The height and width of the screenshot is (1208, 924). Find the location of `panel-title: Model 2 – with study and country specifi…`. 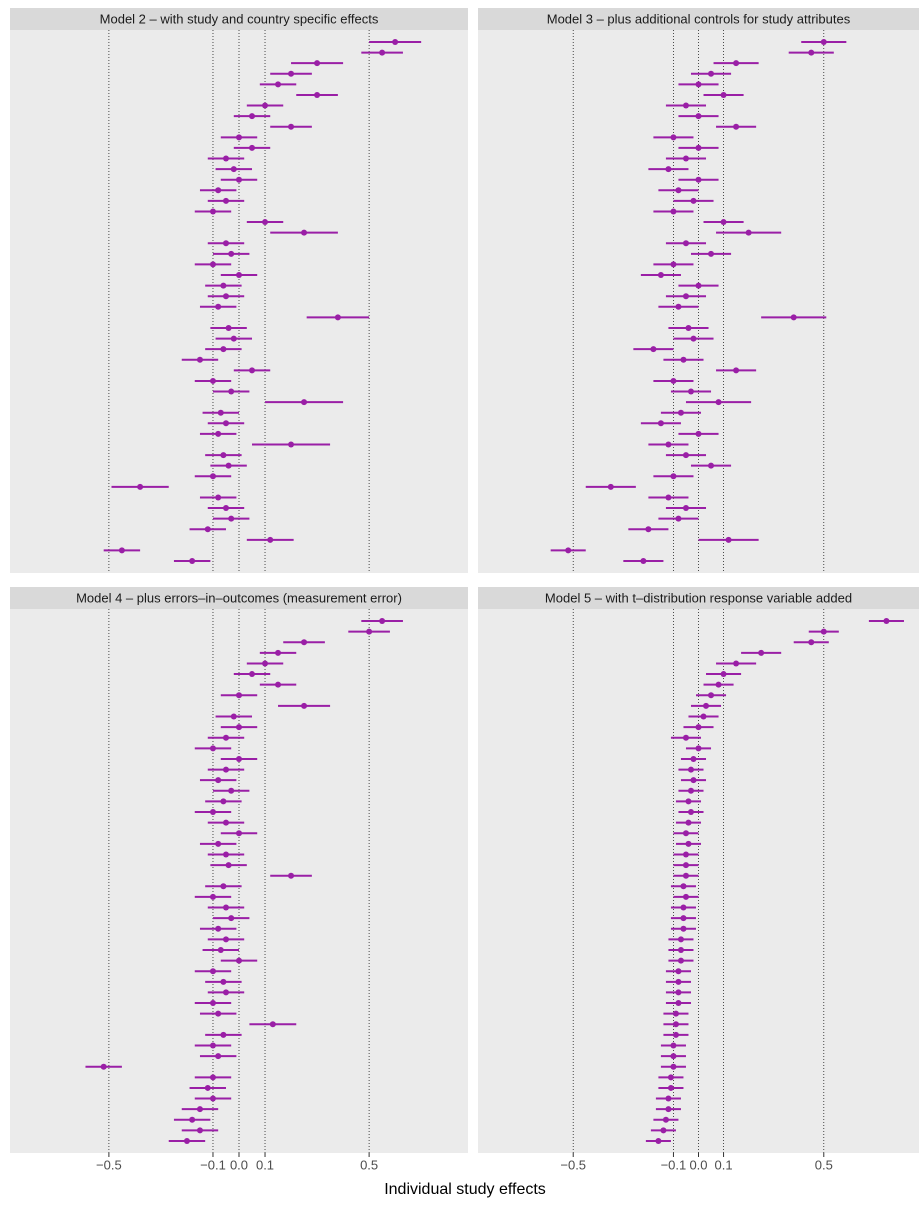

panel-title: Model 2 – with study and country specifi… is located at coordinates (239, 18).